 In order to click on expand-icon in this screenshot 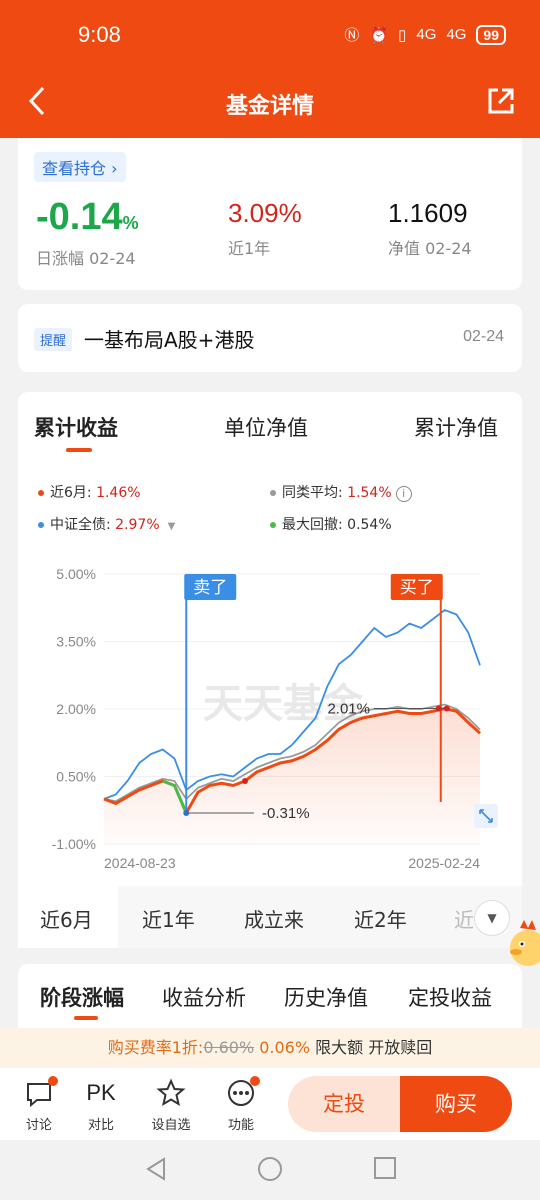, I will do `click(486, 816)`.